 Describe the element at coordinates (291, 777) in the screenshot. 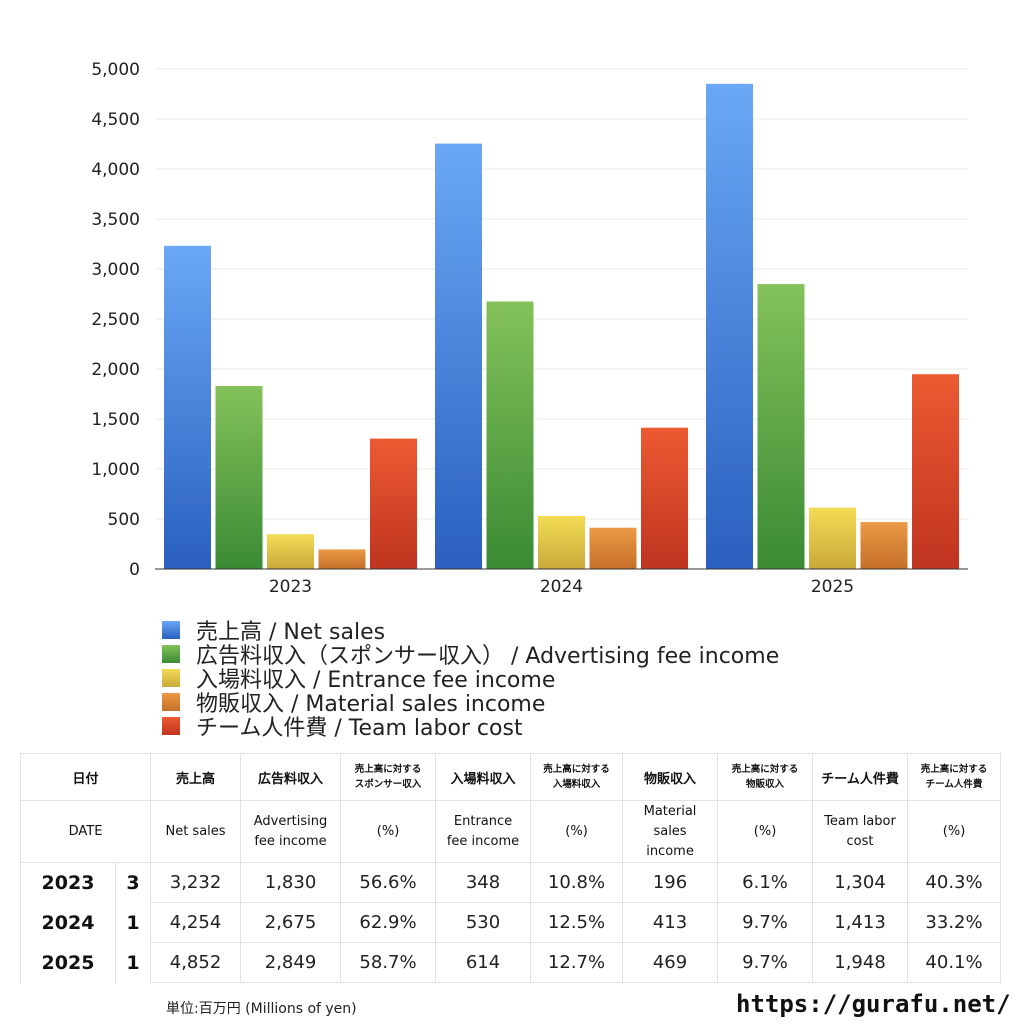

I see `header-cell: 広告料収入` at that location.